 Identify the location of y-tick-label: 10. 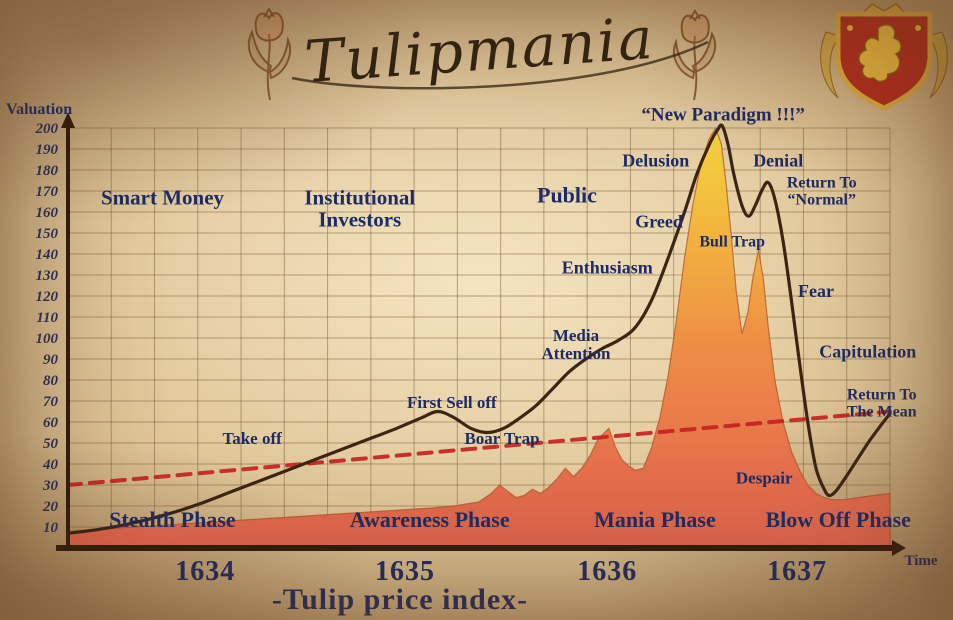
(51, 528).